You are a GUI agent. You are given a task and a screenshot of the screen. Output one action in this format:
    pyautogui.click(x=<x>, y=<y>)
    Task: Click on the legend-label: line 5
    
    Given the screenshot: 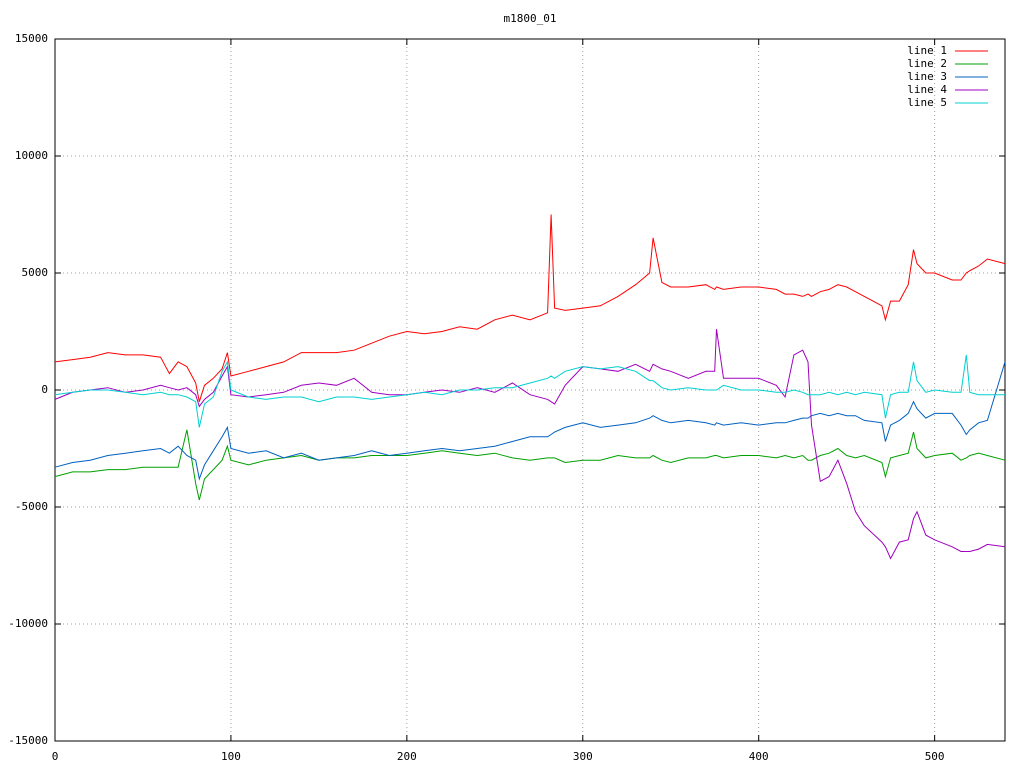 What is the action you would take?
    pyautogui.click(x=927, y=102)
    